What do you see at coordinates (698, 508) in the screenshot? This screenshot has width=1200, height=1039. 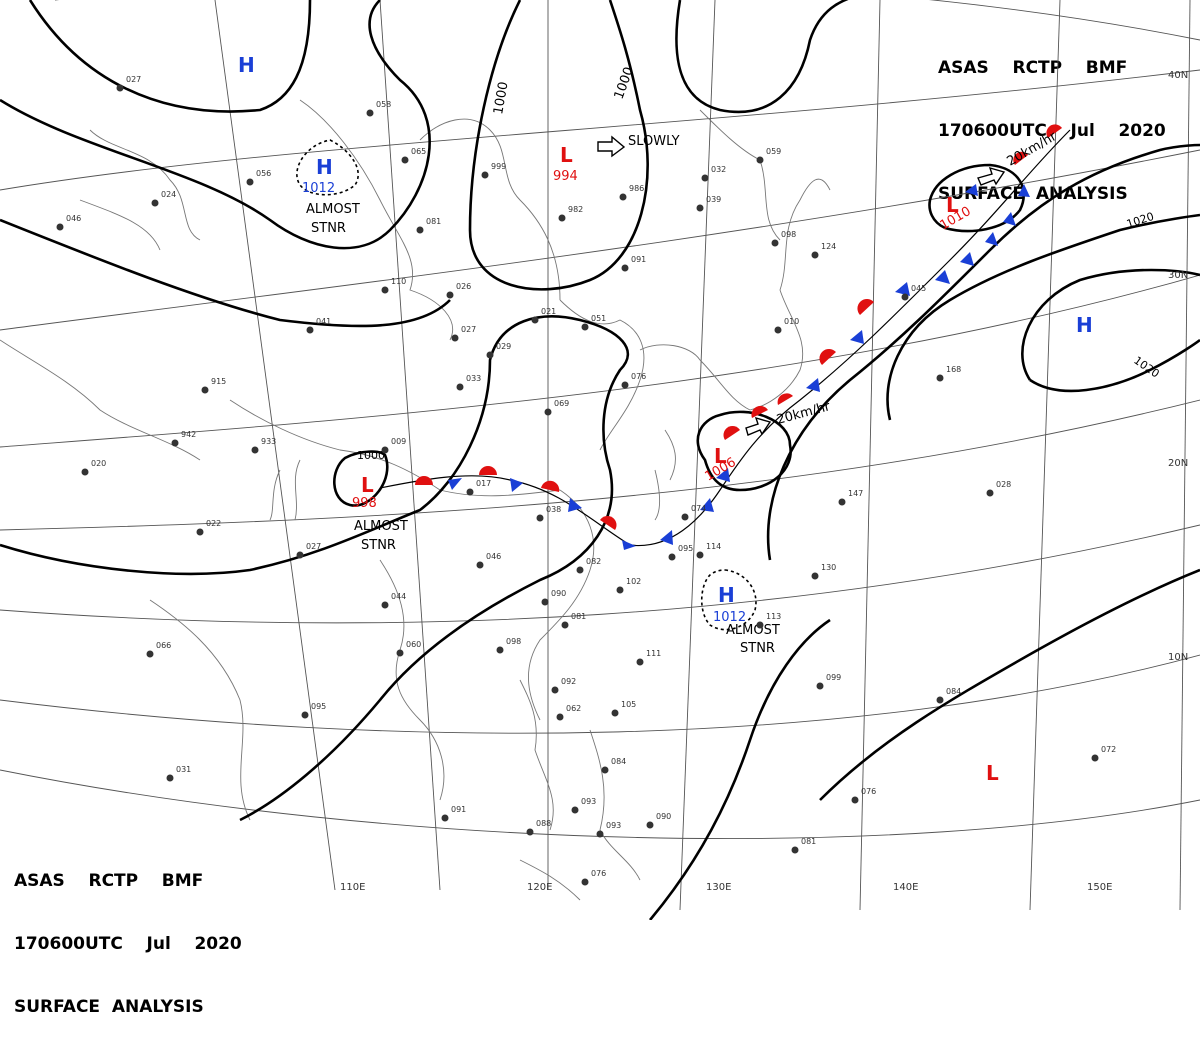 I see `station-pressure-value: 074` at bounding box center [698, 508].